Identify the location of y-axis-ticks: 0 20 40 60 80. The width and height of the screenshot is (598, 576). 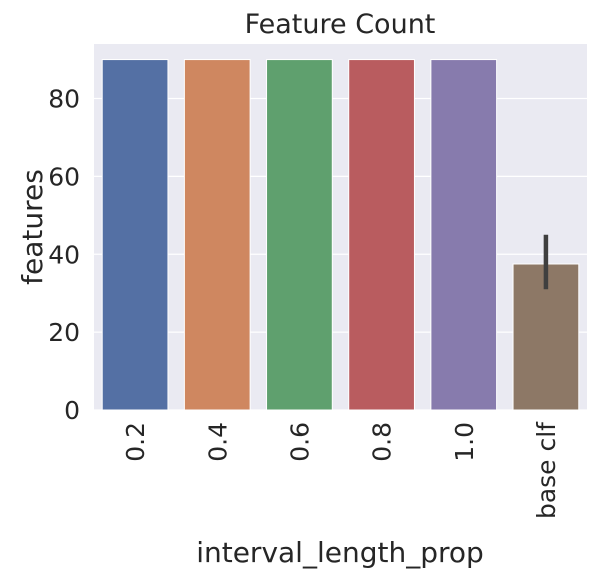
(64, 255).